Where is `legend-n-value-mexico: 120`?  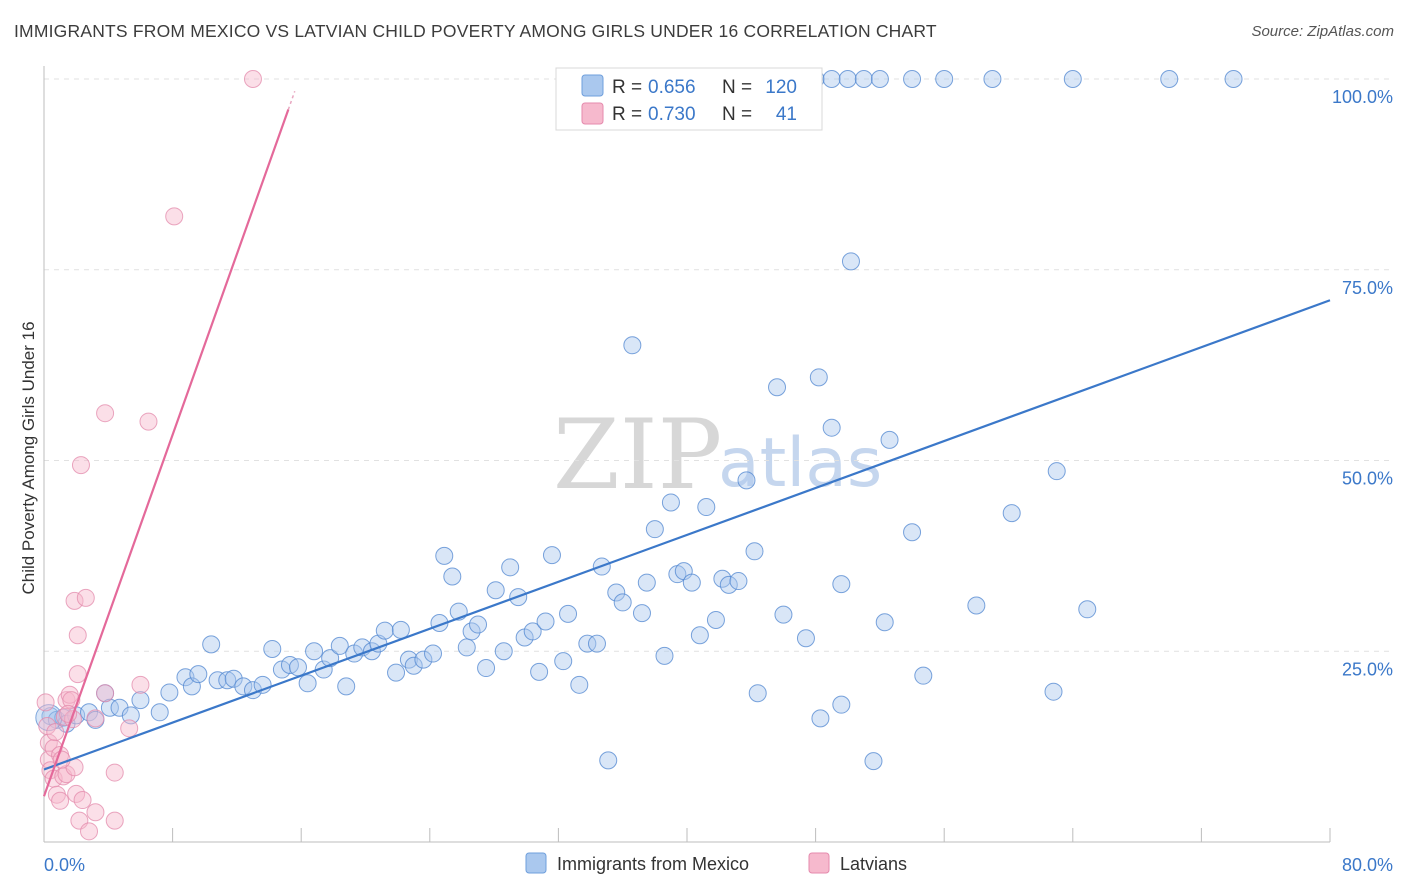 legend-n-value-mexico: 120 is located at coordinates (781, 87).